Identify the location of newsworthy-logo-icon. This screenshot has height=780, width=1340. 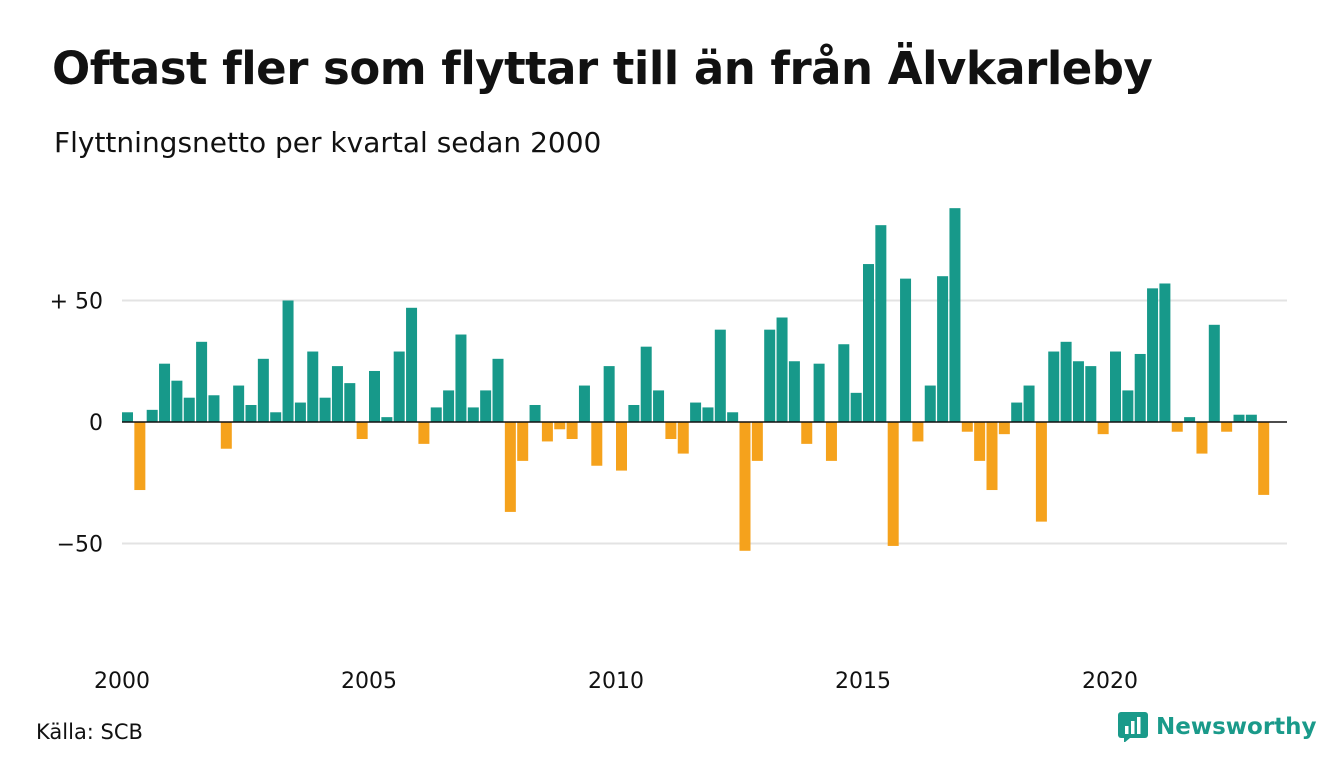
(1133, 727).